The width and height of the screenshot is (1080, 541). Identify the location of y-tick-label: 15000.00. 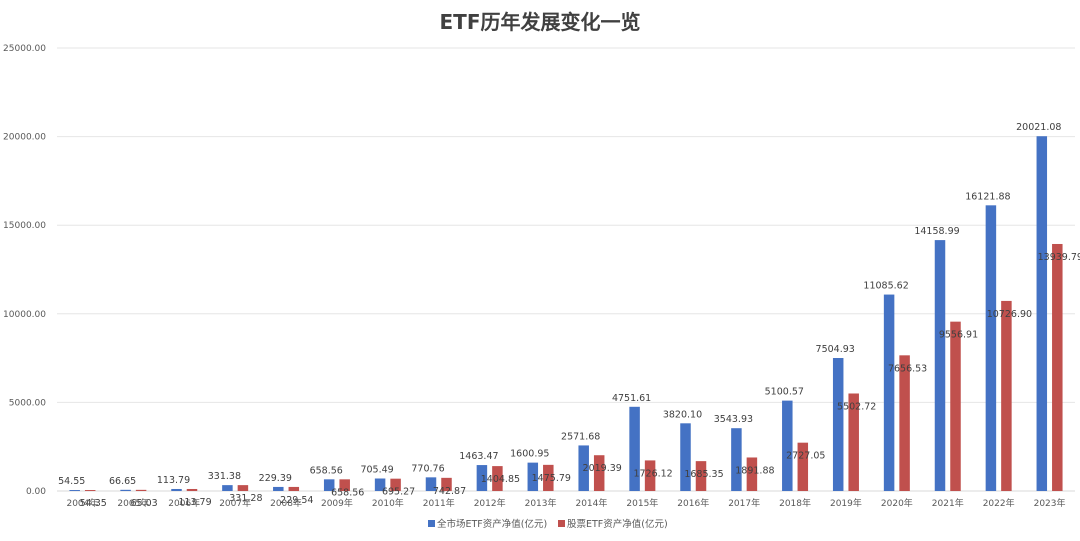
(24, 226).